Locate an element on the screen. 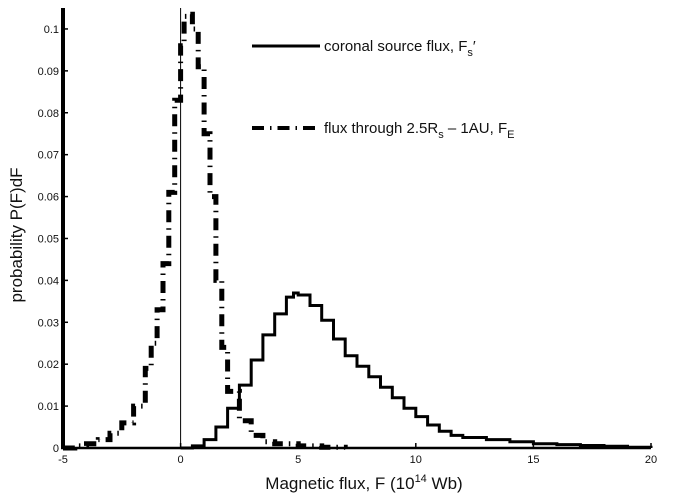 The width and height of the screenshot is (675, 498). x-tick-label: 20 is located at coordinates (651, 460).